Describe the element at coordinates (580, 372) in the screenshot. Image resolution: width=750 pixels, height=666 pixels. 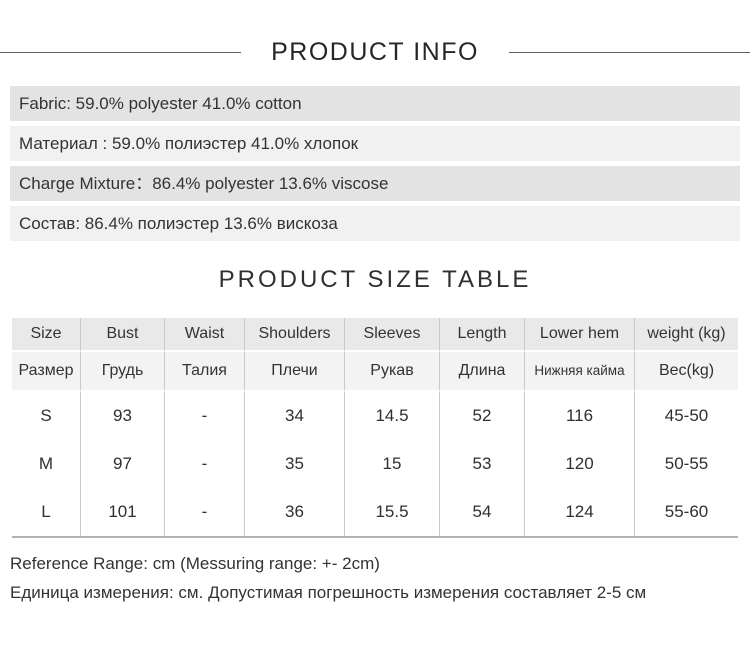
I see `header-lower-hem-ru: Нижняя кайма` at that location.